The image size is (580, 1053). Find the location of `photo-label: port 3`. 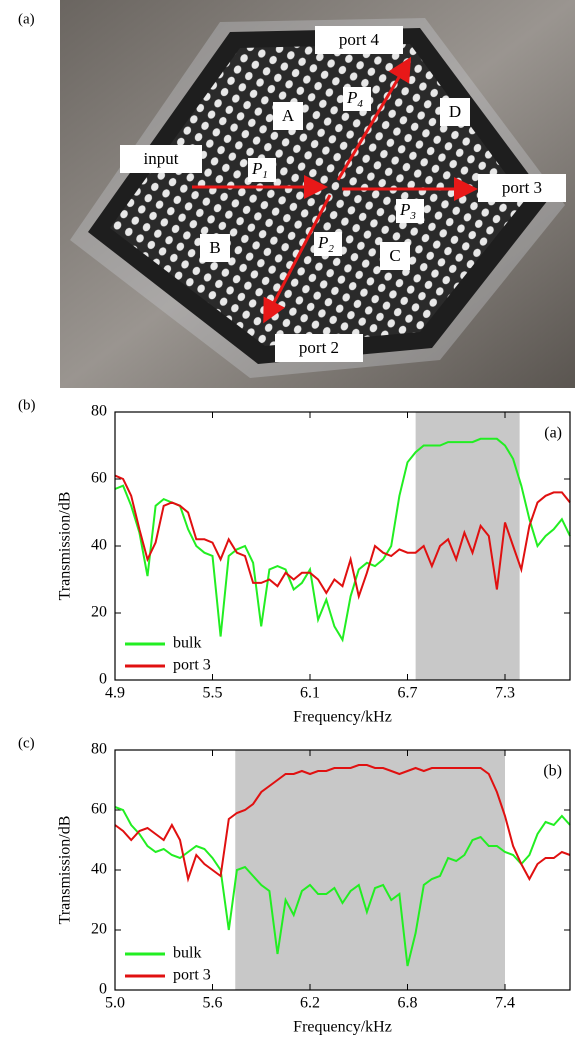

photo-label: port 3 is located at coordinates (522, 187).